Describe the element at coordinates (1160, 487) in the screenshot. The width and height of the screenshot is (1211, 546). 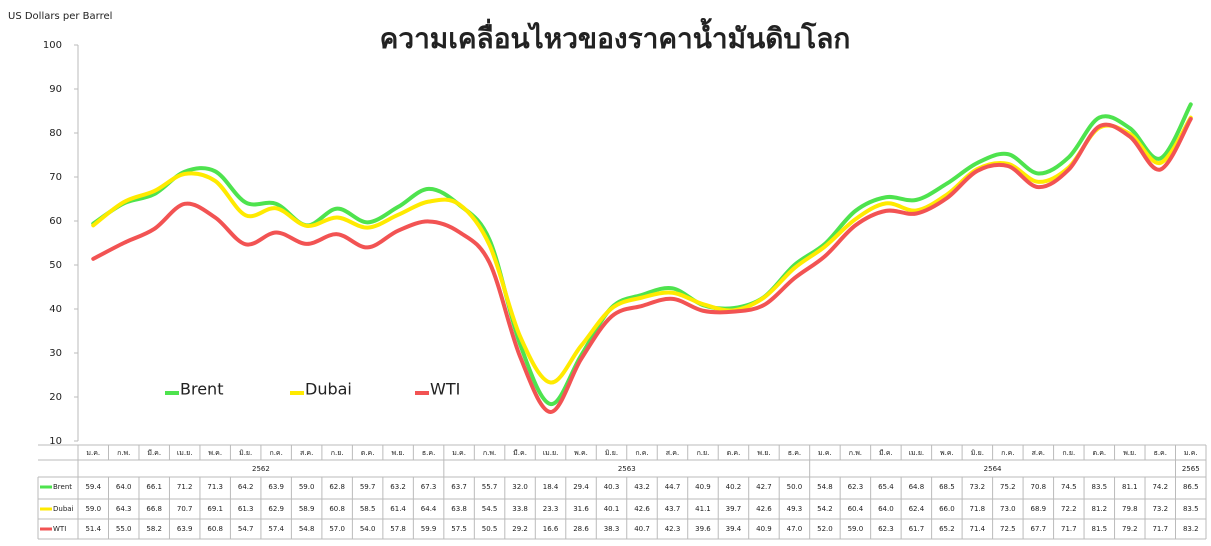
I see `data-label: 74.2` at that location.